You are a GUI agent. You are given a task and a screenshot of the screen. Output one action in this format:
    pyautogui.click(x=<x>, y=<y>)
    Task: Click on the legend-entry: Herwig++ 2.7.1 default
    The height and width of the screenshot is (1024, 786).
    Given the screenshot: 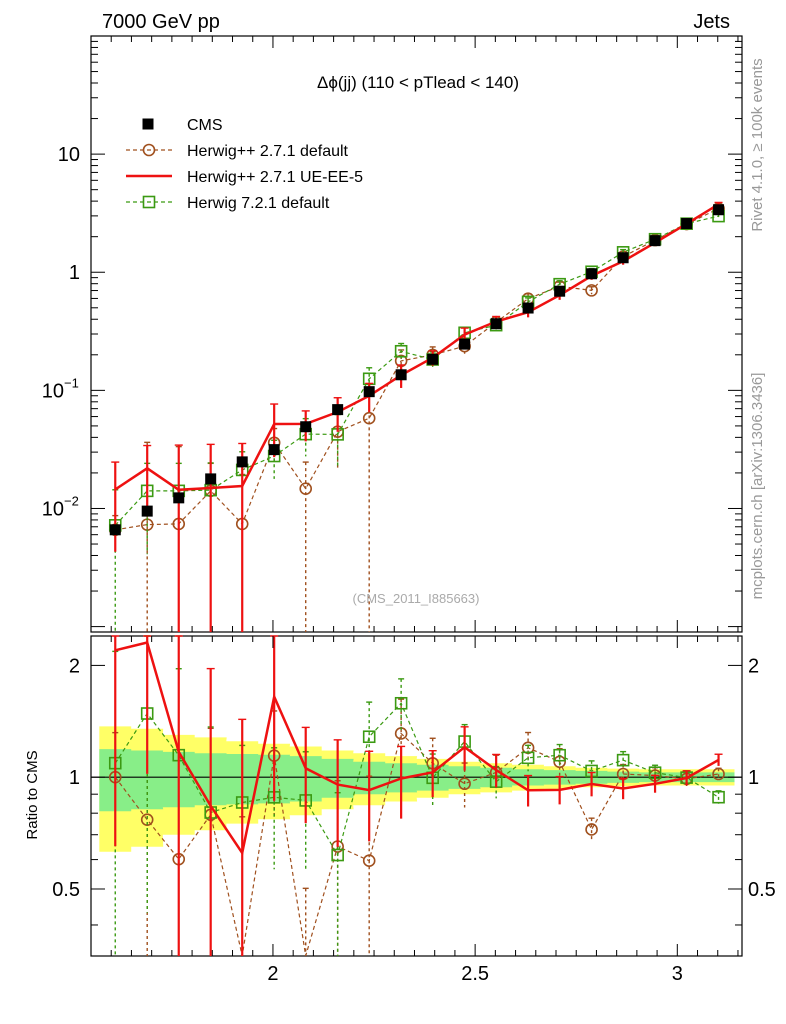 What is the action you would take?
    pyautogui.click(x=237, y=151)
    